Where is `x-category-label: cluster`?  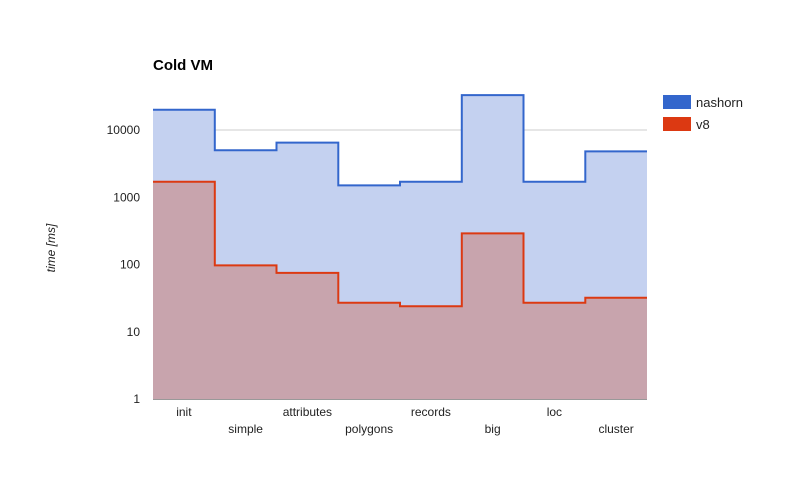 x-category-label: cluster is located at coordinates (615, 429).